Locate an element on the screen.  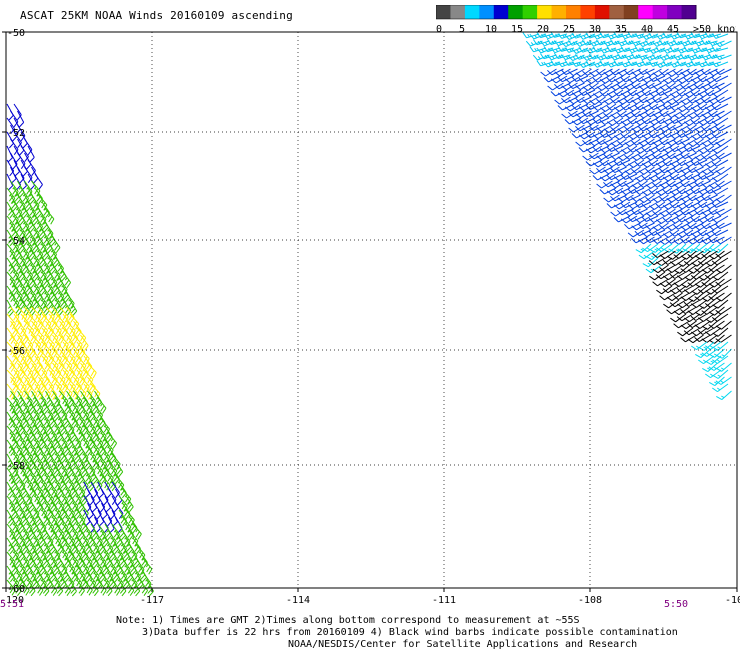
lon-tick-label: -117 is located at coordinates (152, 600).